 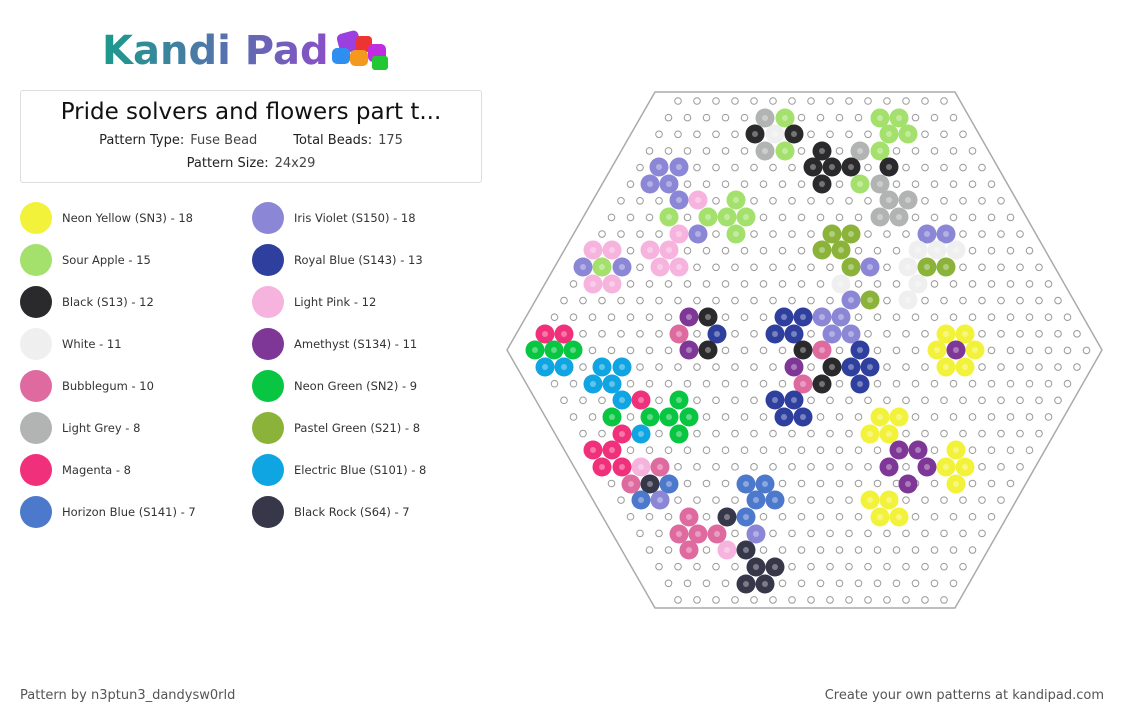 I want to click on legend-label: Black Rock (S64) - 7, so click(x=352, y=512).